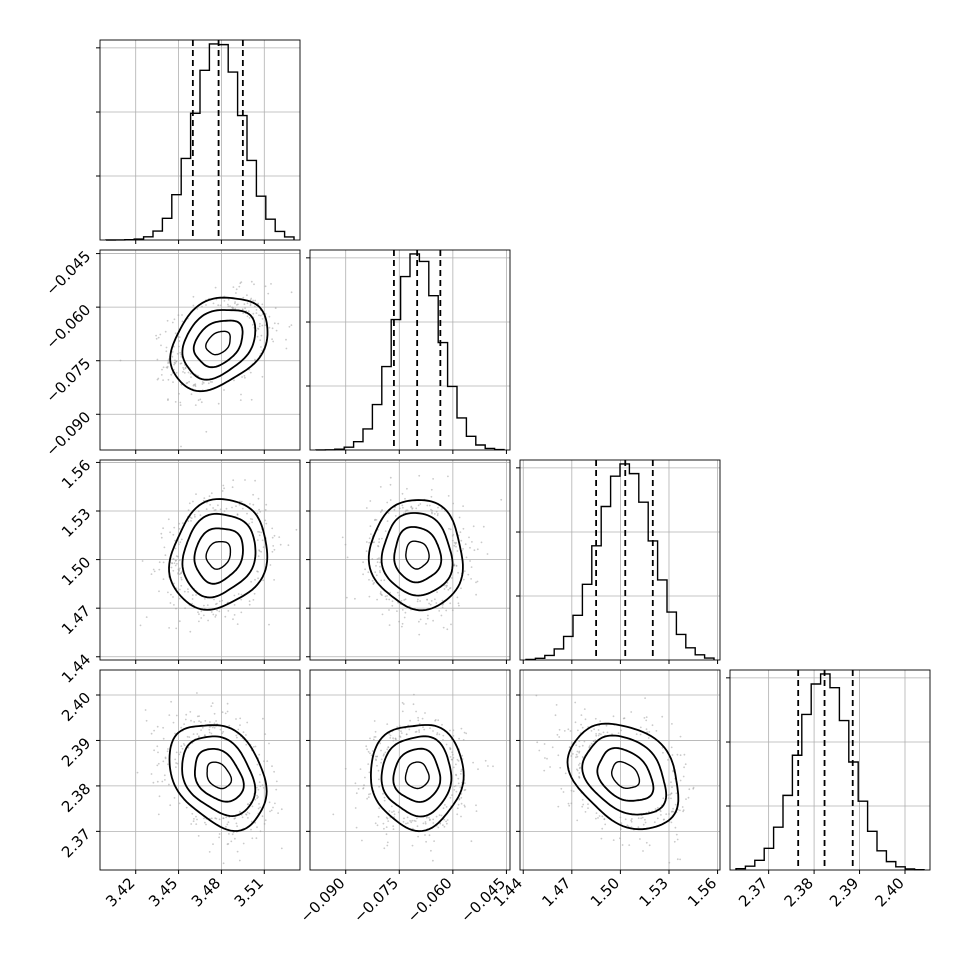  What do you see at coordinates (209, 778) in the screenshot?
I see `sample-points` at bounding box center [209, 778].